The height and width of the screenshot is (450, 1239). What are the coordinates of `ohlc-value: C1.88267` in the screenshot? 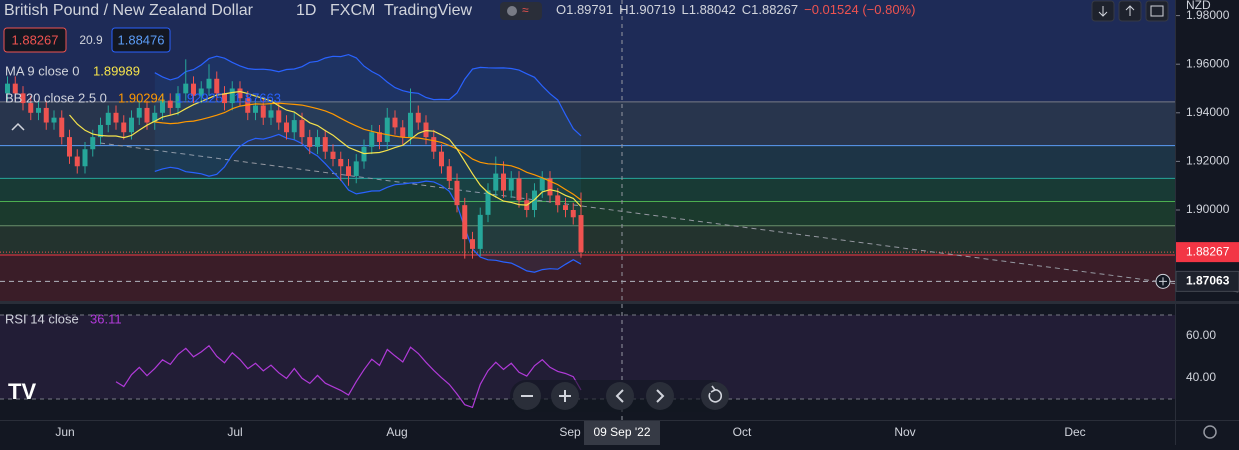 It's located at (770, 9).